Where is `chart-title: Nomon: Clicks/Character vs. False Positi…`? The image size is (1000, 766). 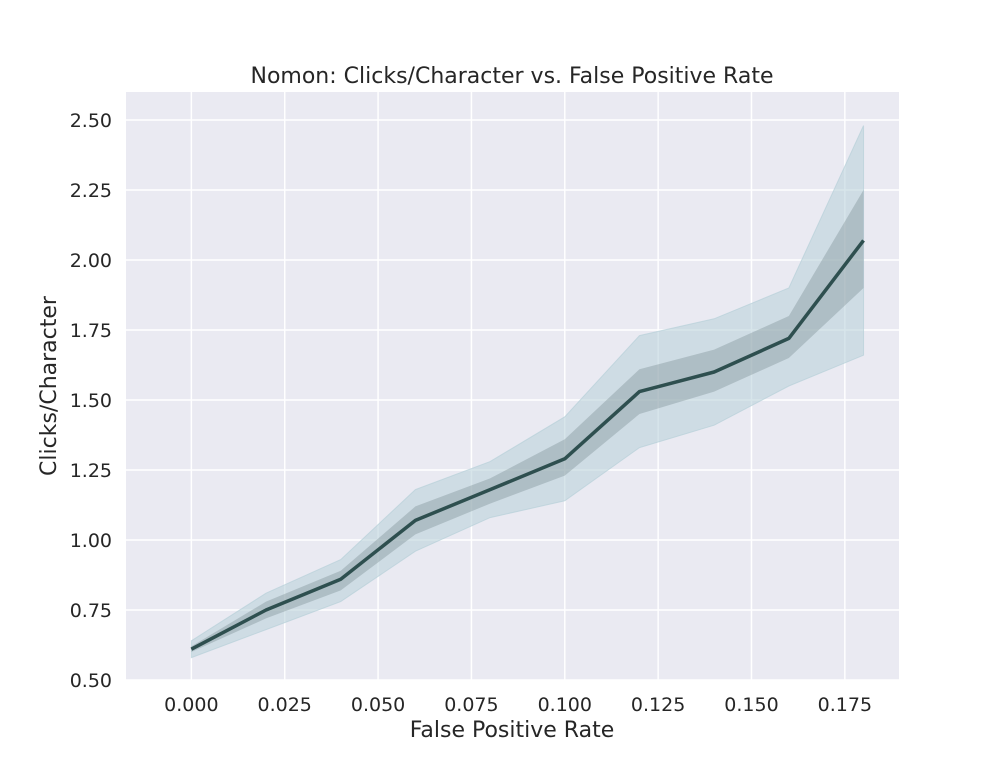 chart-title: Nomon: Clicks/Character vs. False Positi… is located at coordinates (512, 76).